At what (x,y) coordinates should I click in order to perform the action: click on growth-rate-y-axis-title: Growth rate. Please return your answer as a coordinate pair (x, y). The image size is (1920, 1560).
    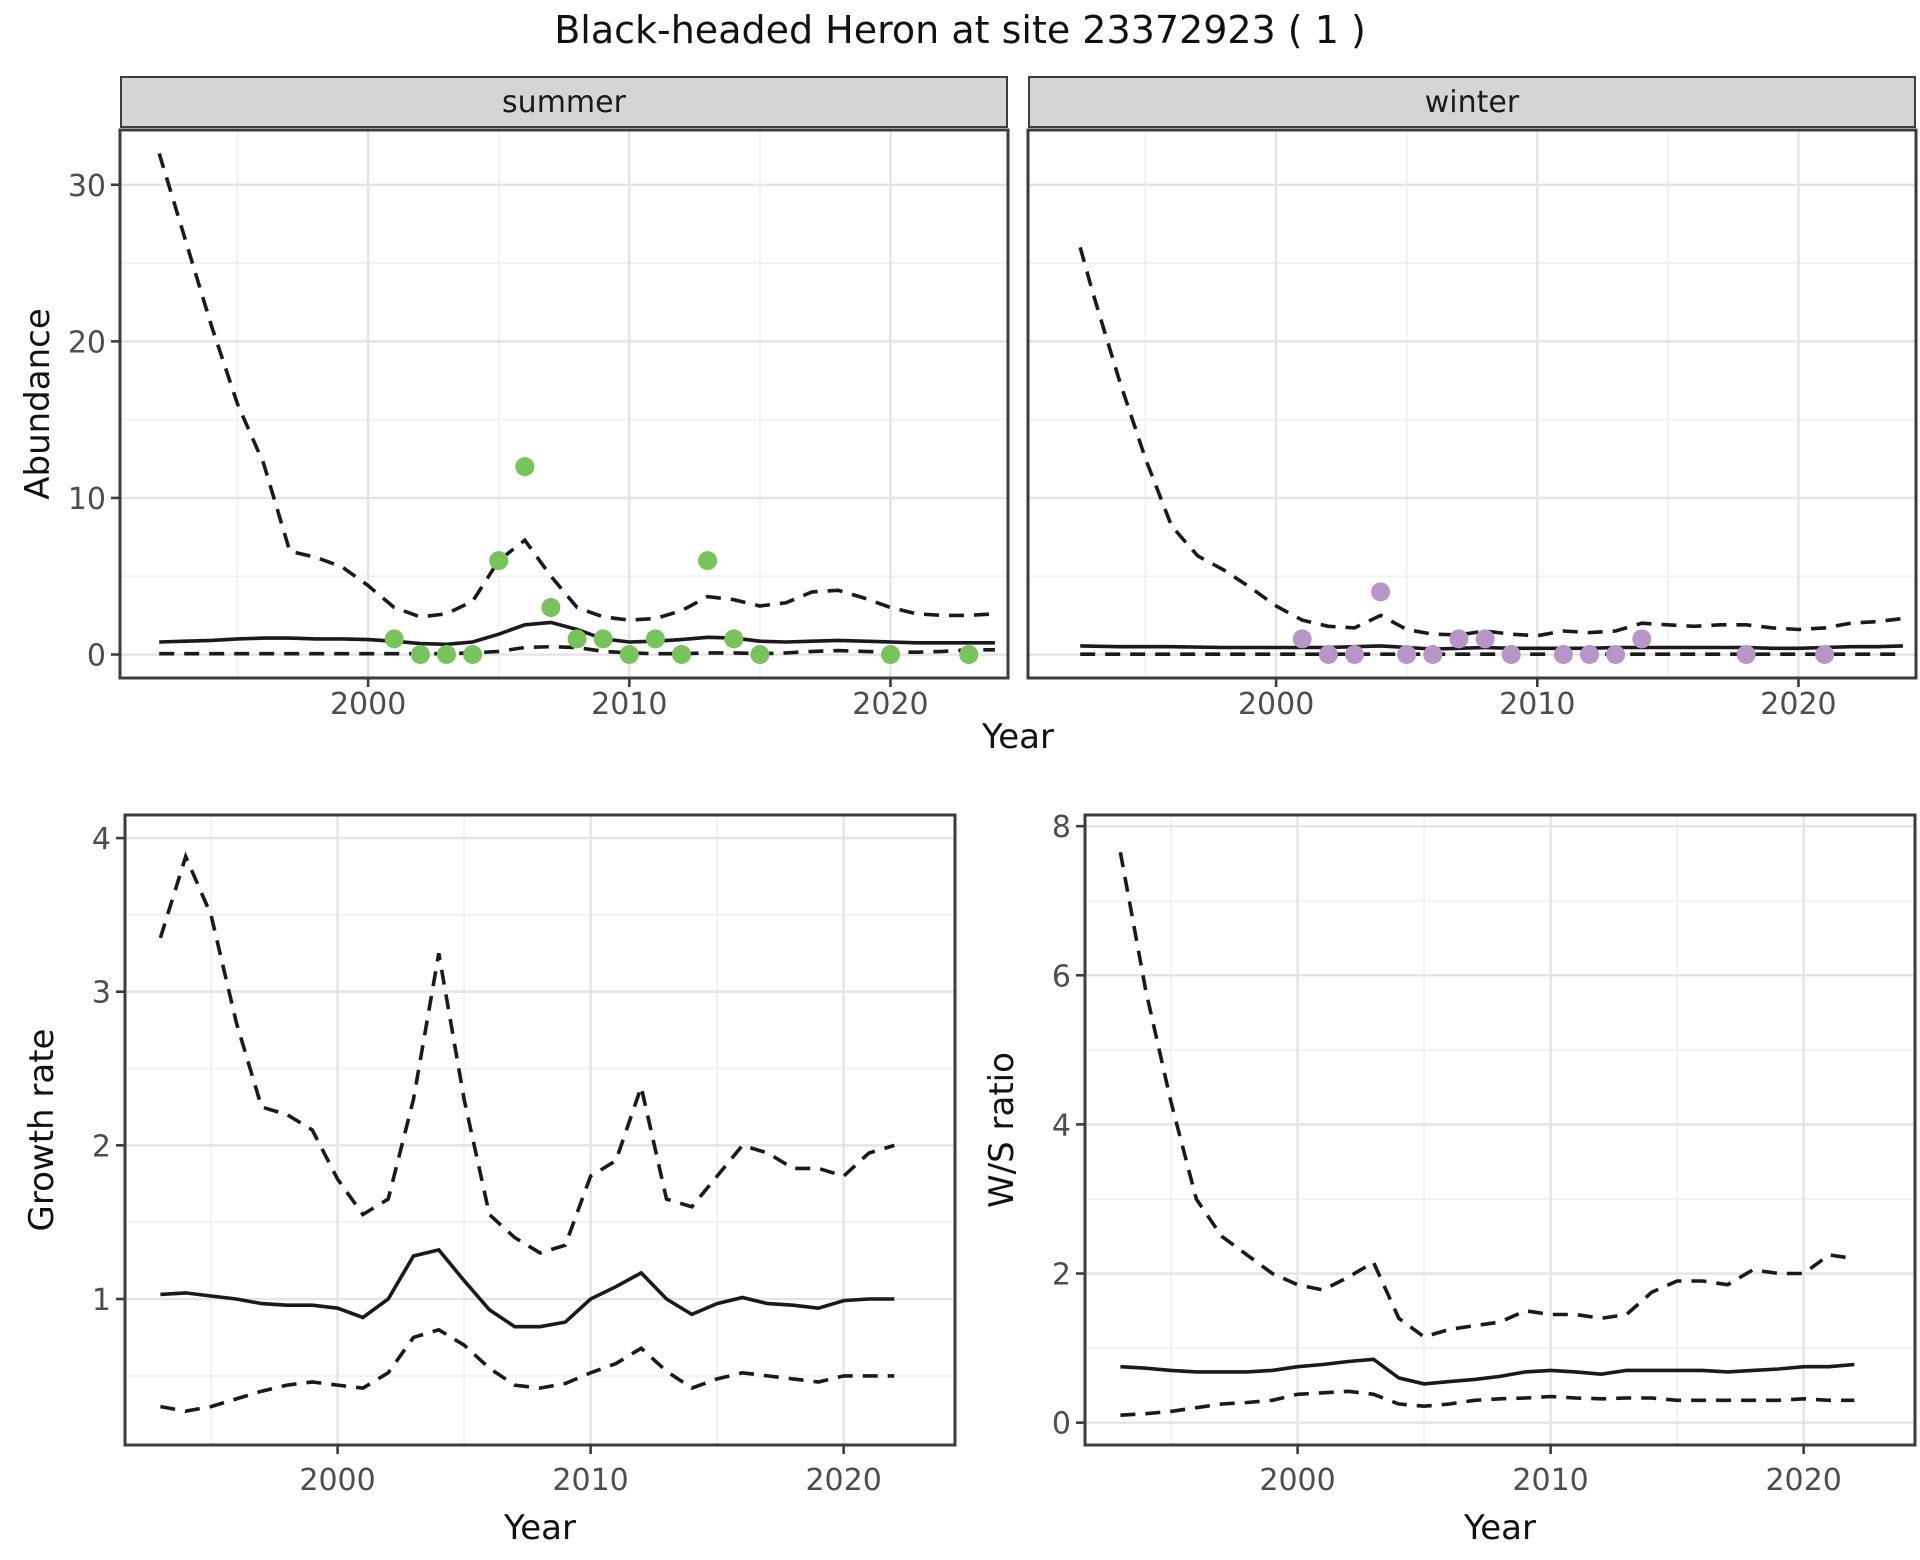
    Looking at the image, I should click on (42, 1130).